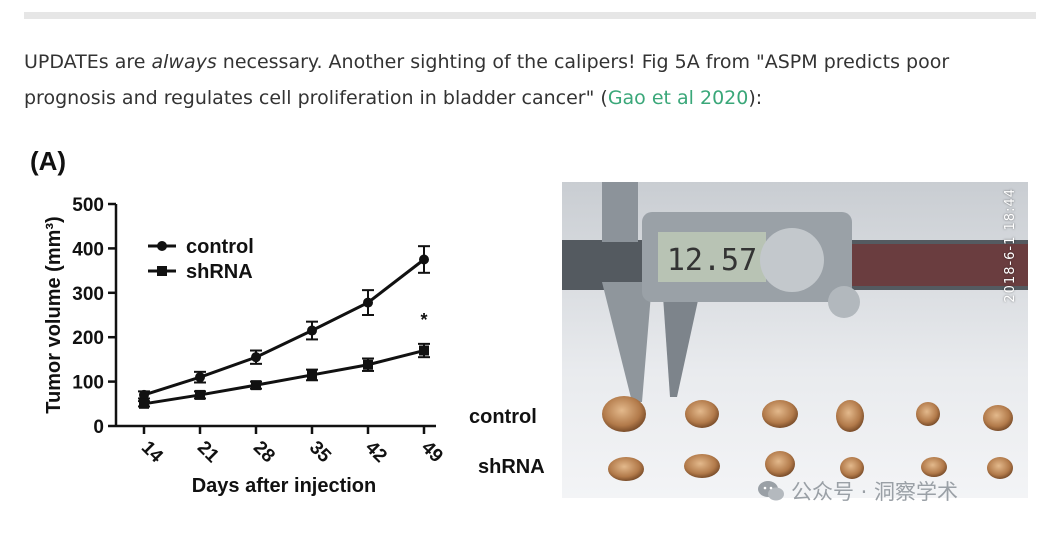 This screenshot has height=535, width=1057. What do you see at coordinates (284, 327) in the screenshot?
I see `series-line-control` at bounding box center [284, 327].